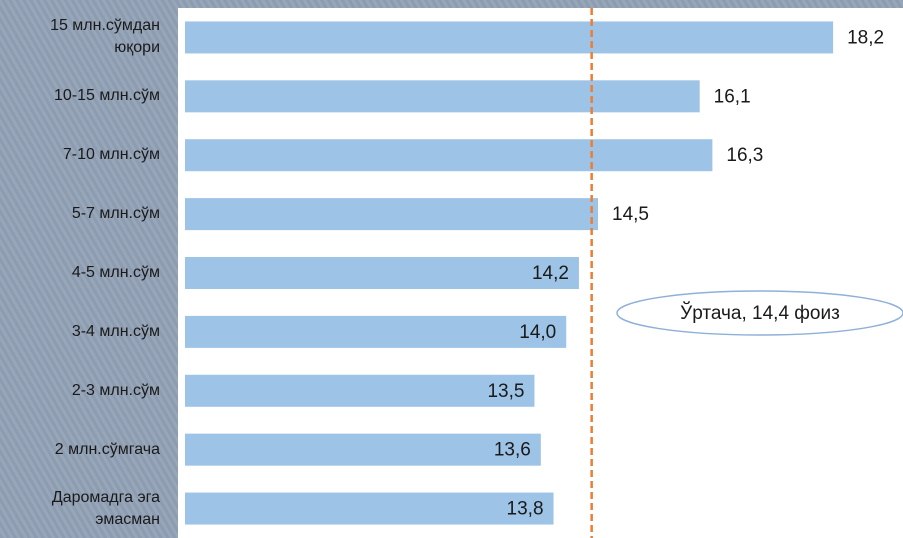 This screenshot has height=538, width=903. I want to click on category-label: 2 млн.сўмгача, so click(107, 449).